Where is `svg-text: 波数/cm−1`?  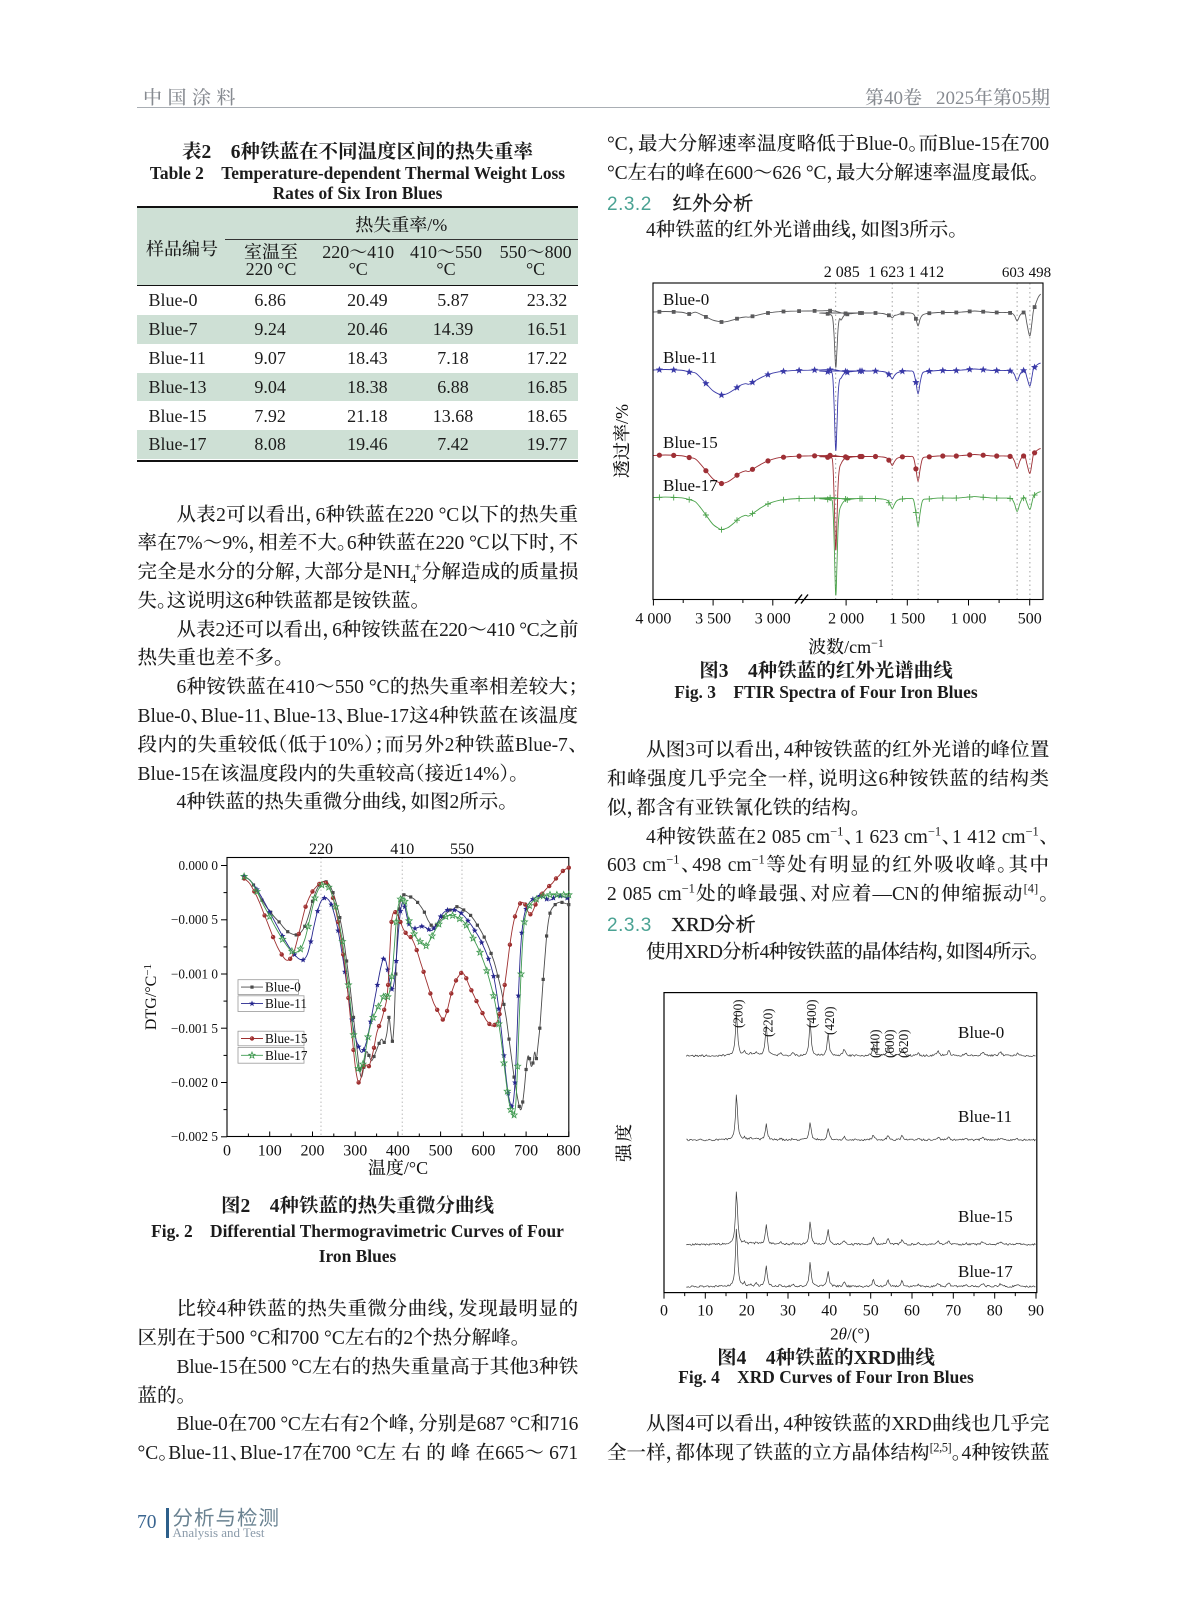 svg-text: 波数/cm−1 is located at coordinates (846, 646).